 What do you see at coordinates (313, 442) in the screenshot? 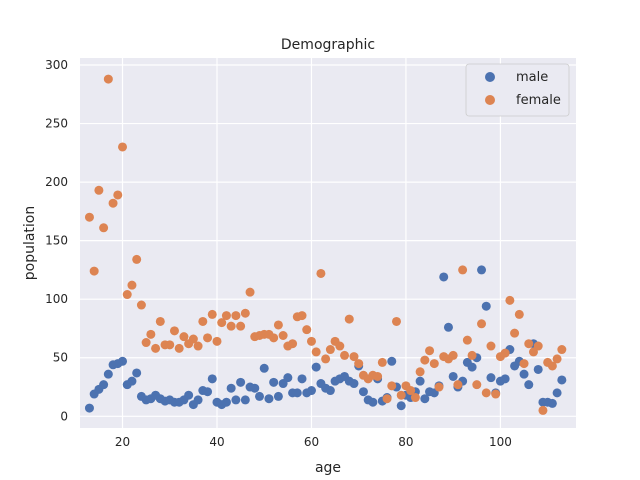
I see `x-tick-labels: 20 40 60 80 100` at bounding box center [313, 442].